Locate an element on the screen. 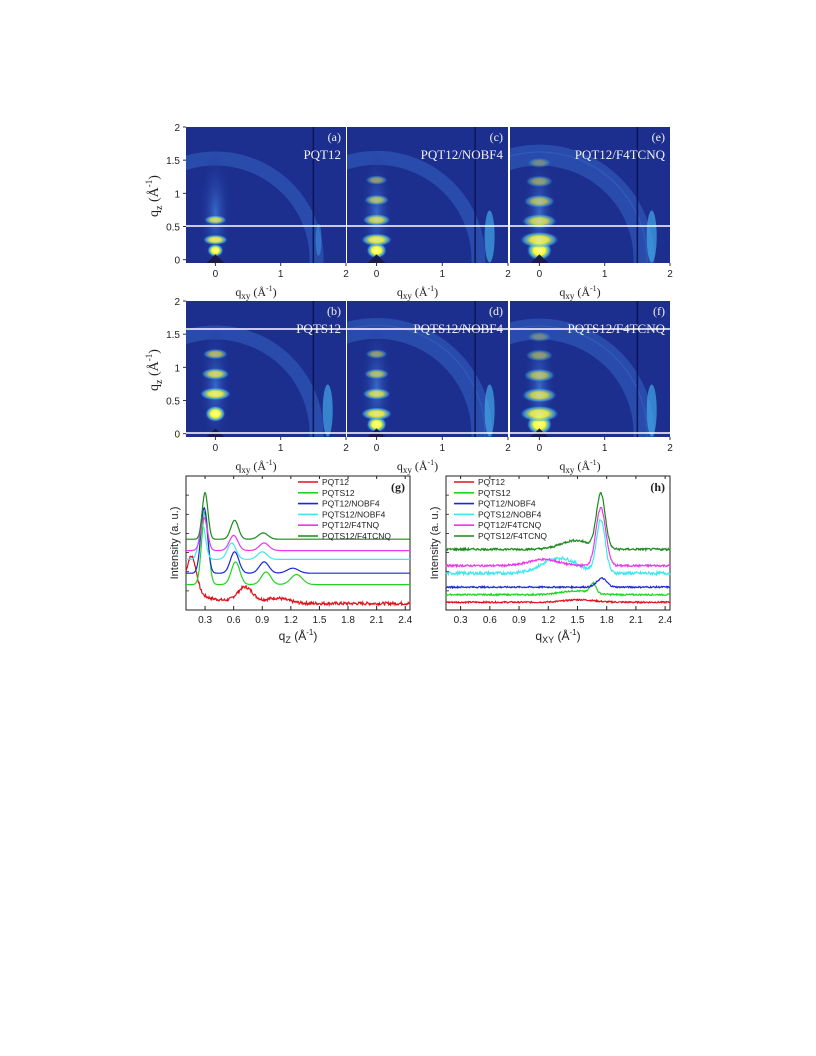 The height and width of the screenshot is (1056, 816). gixd-ylabel-top: qz (Å-1) is located at coordinates (154, 196).